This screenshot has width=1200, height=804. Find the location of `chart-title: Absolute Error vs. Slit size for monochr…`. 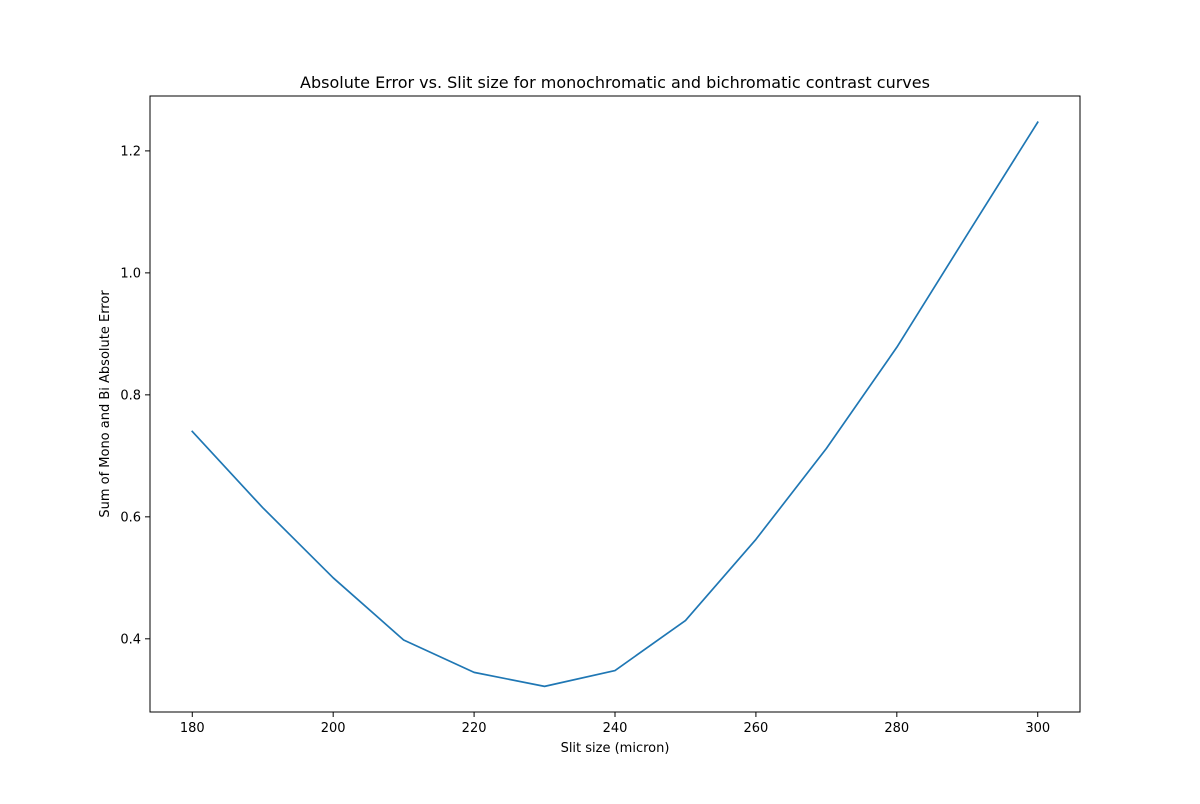

chart-title: Absolute Error vs. Slit size for monochr… is located at coordinates (615, 82).